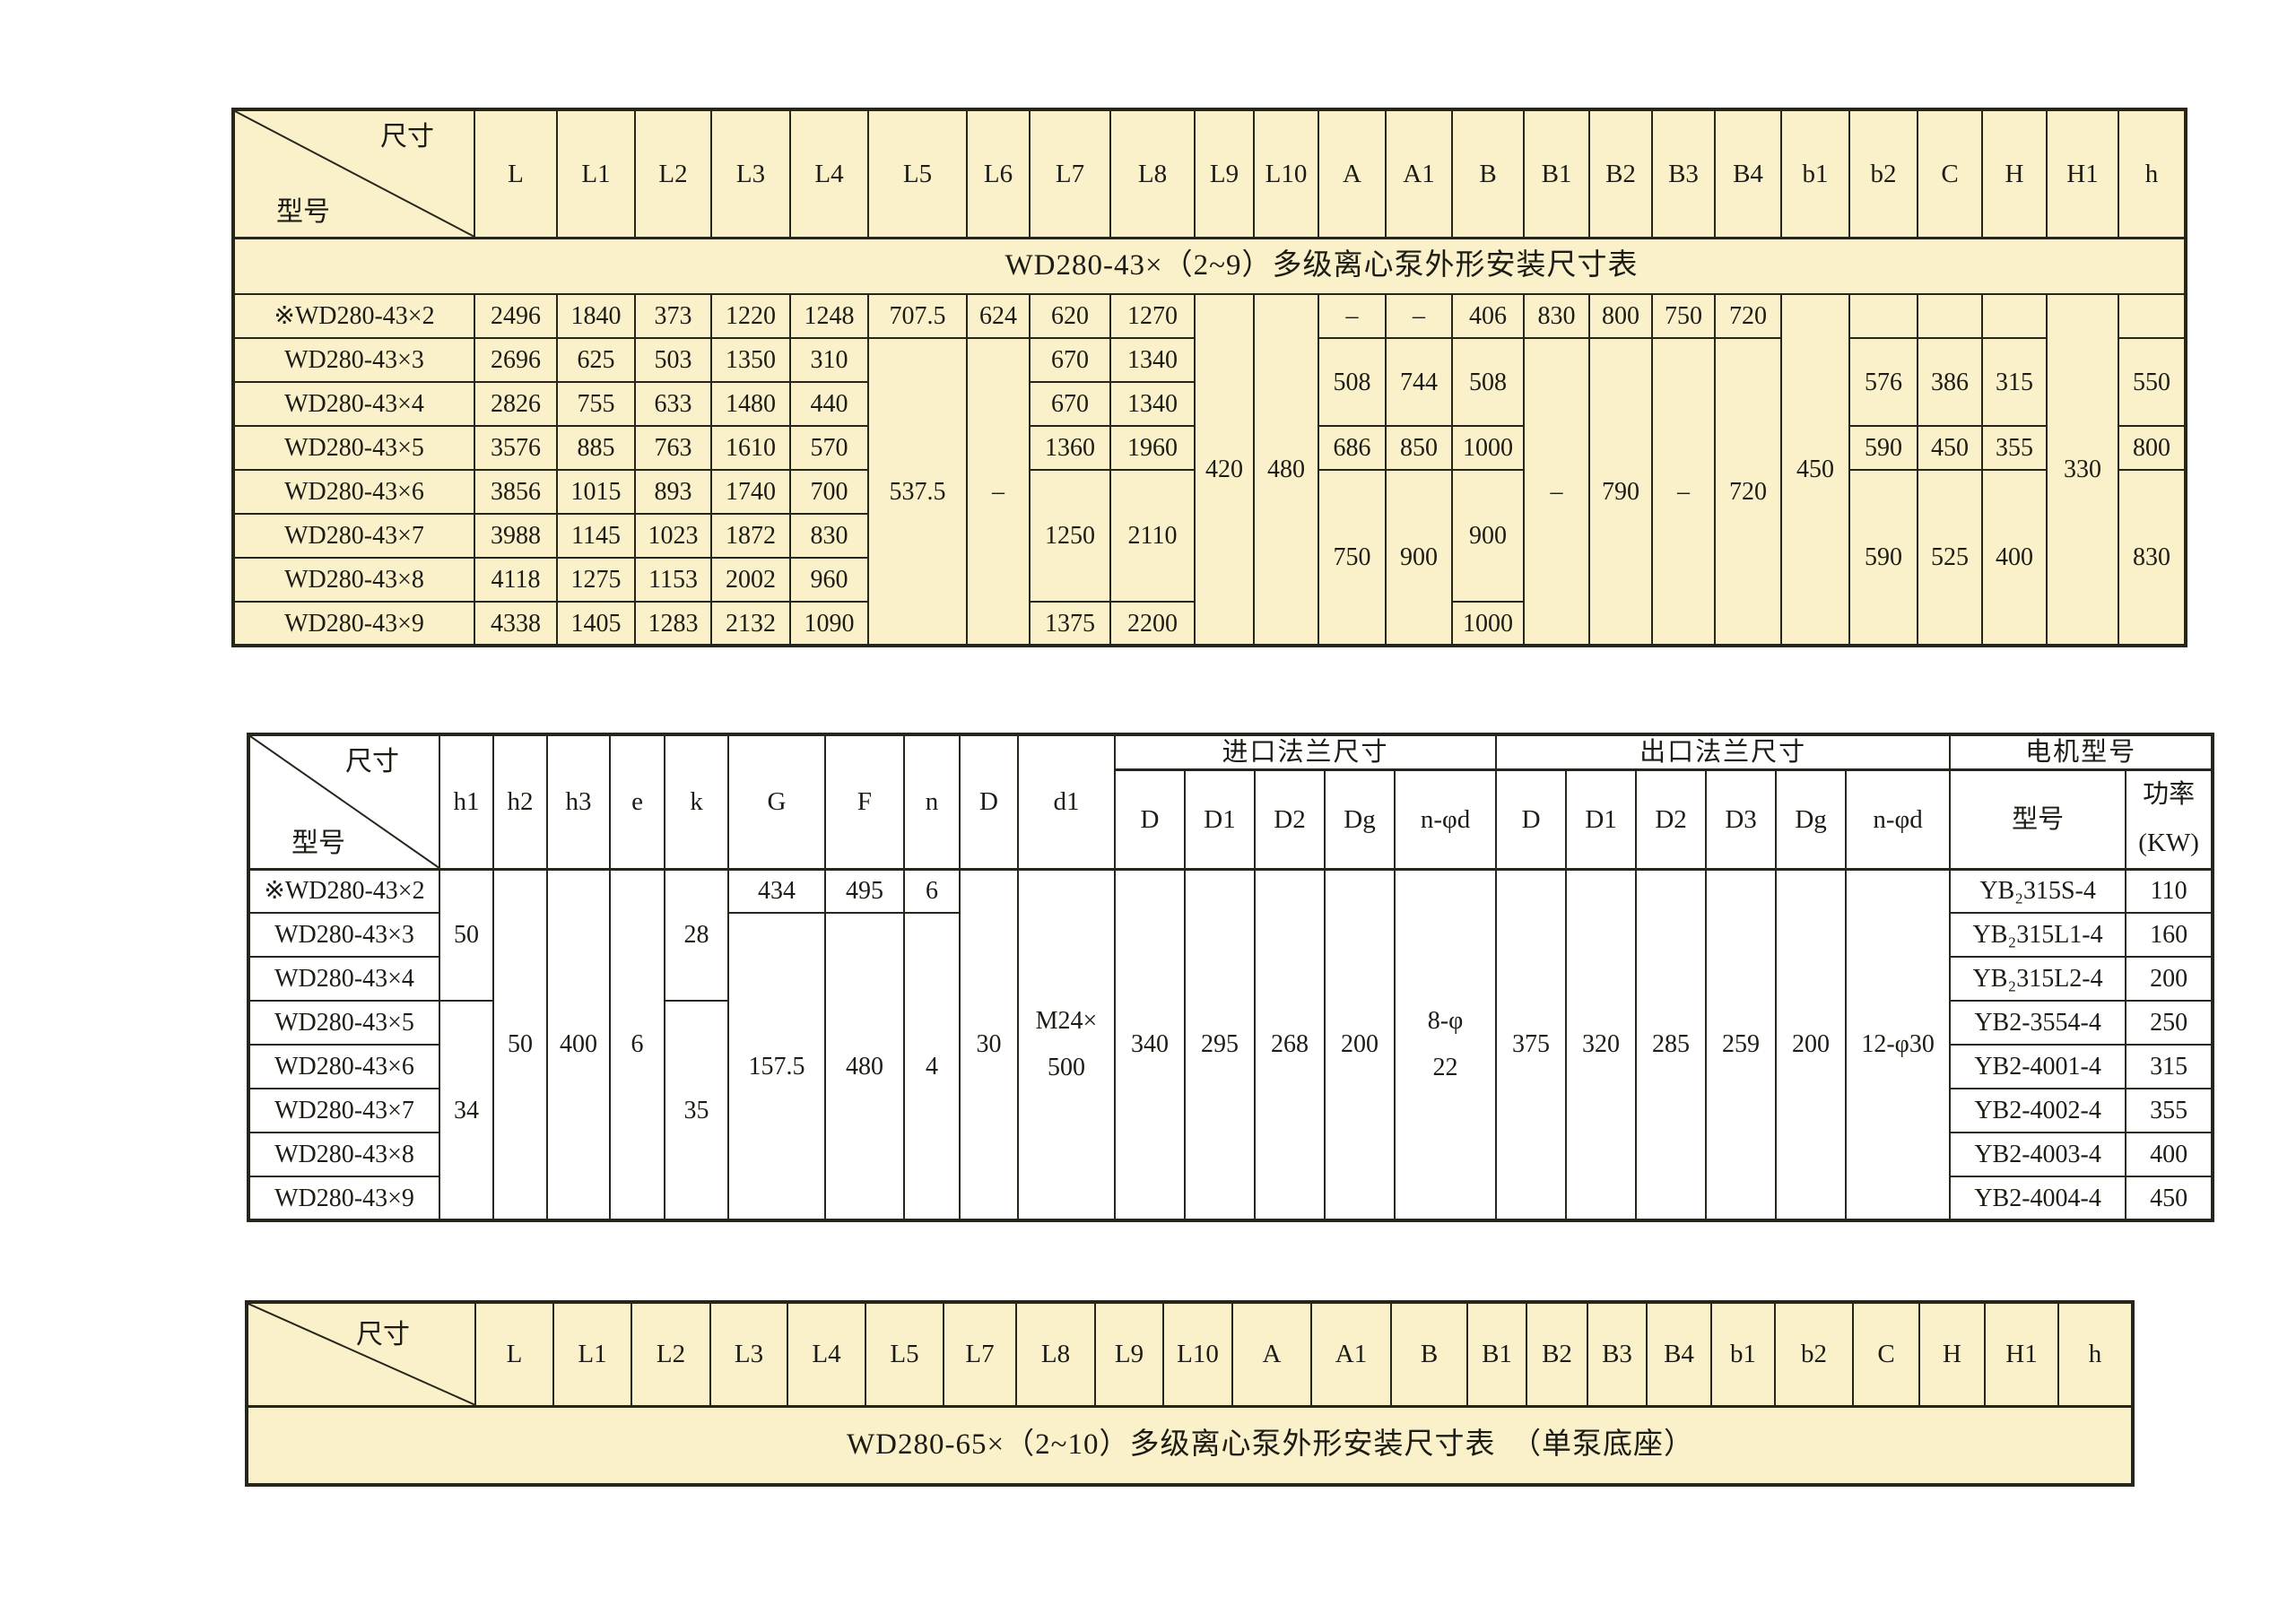 The image size is (2296, 1623). I want to click on value-cell: 315, so click(2014, 382).